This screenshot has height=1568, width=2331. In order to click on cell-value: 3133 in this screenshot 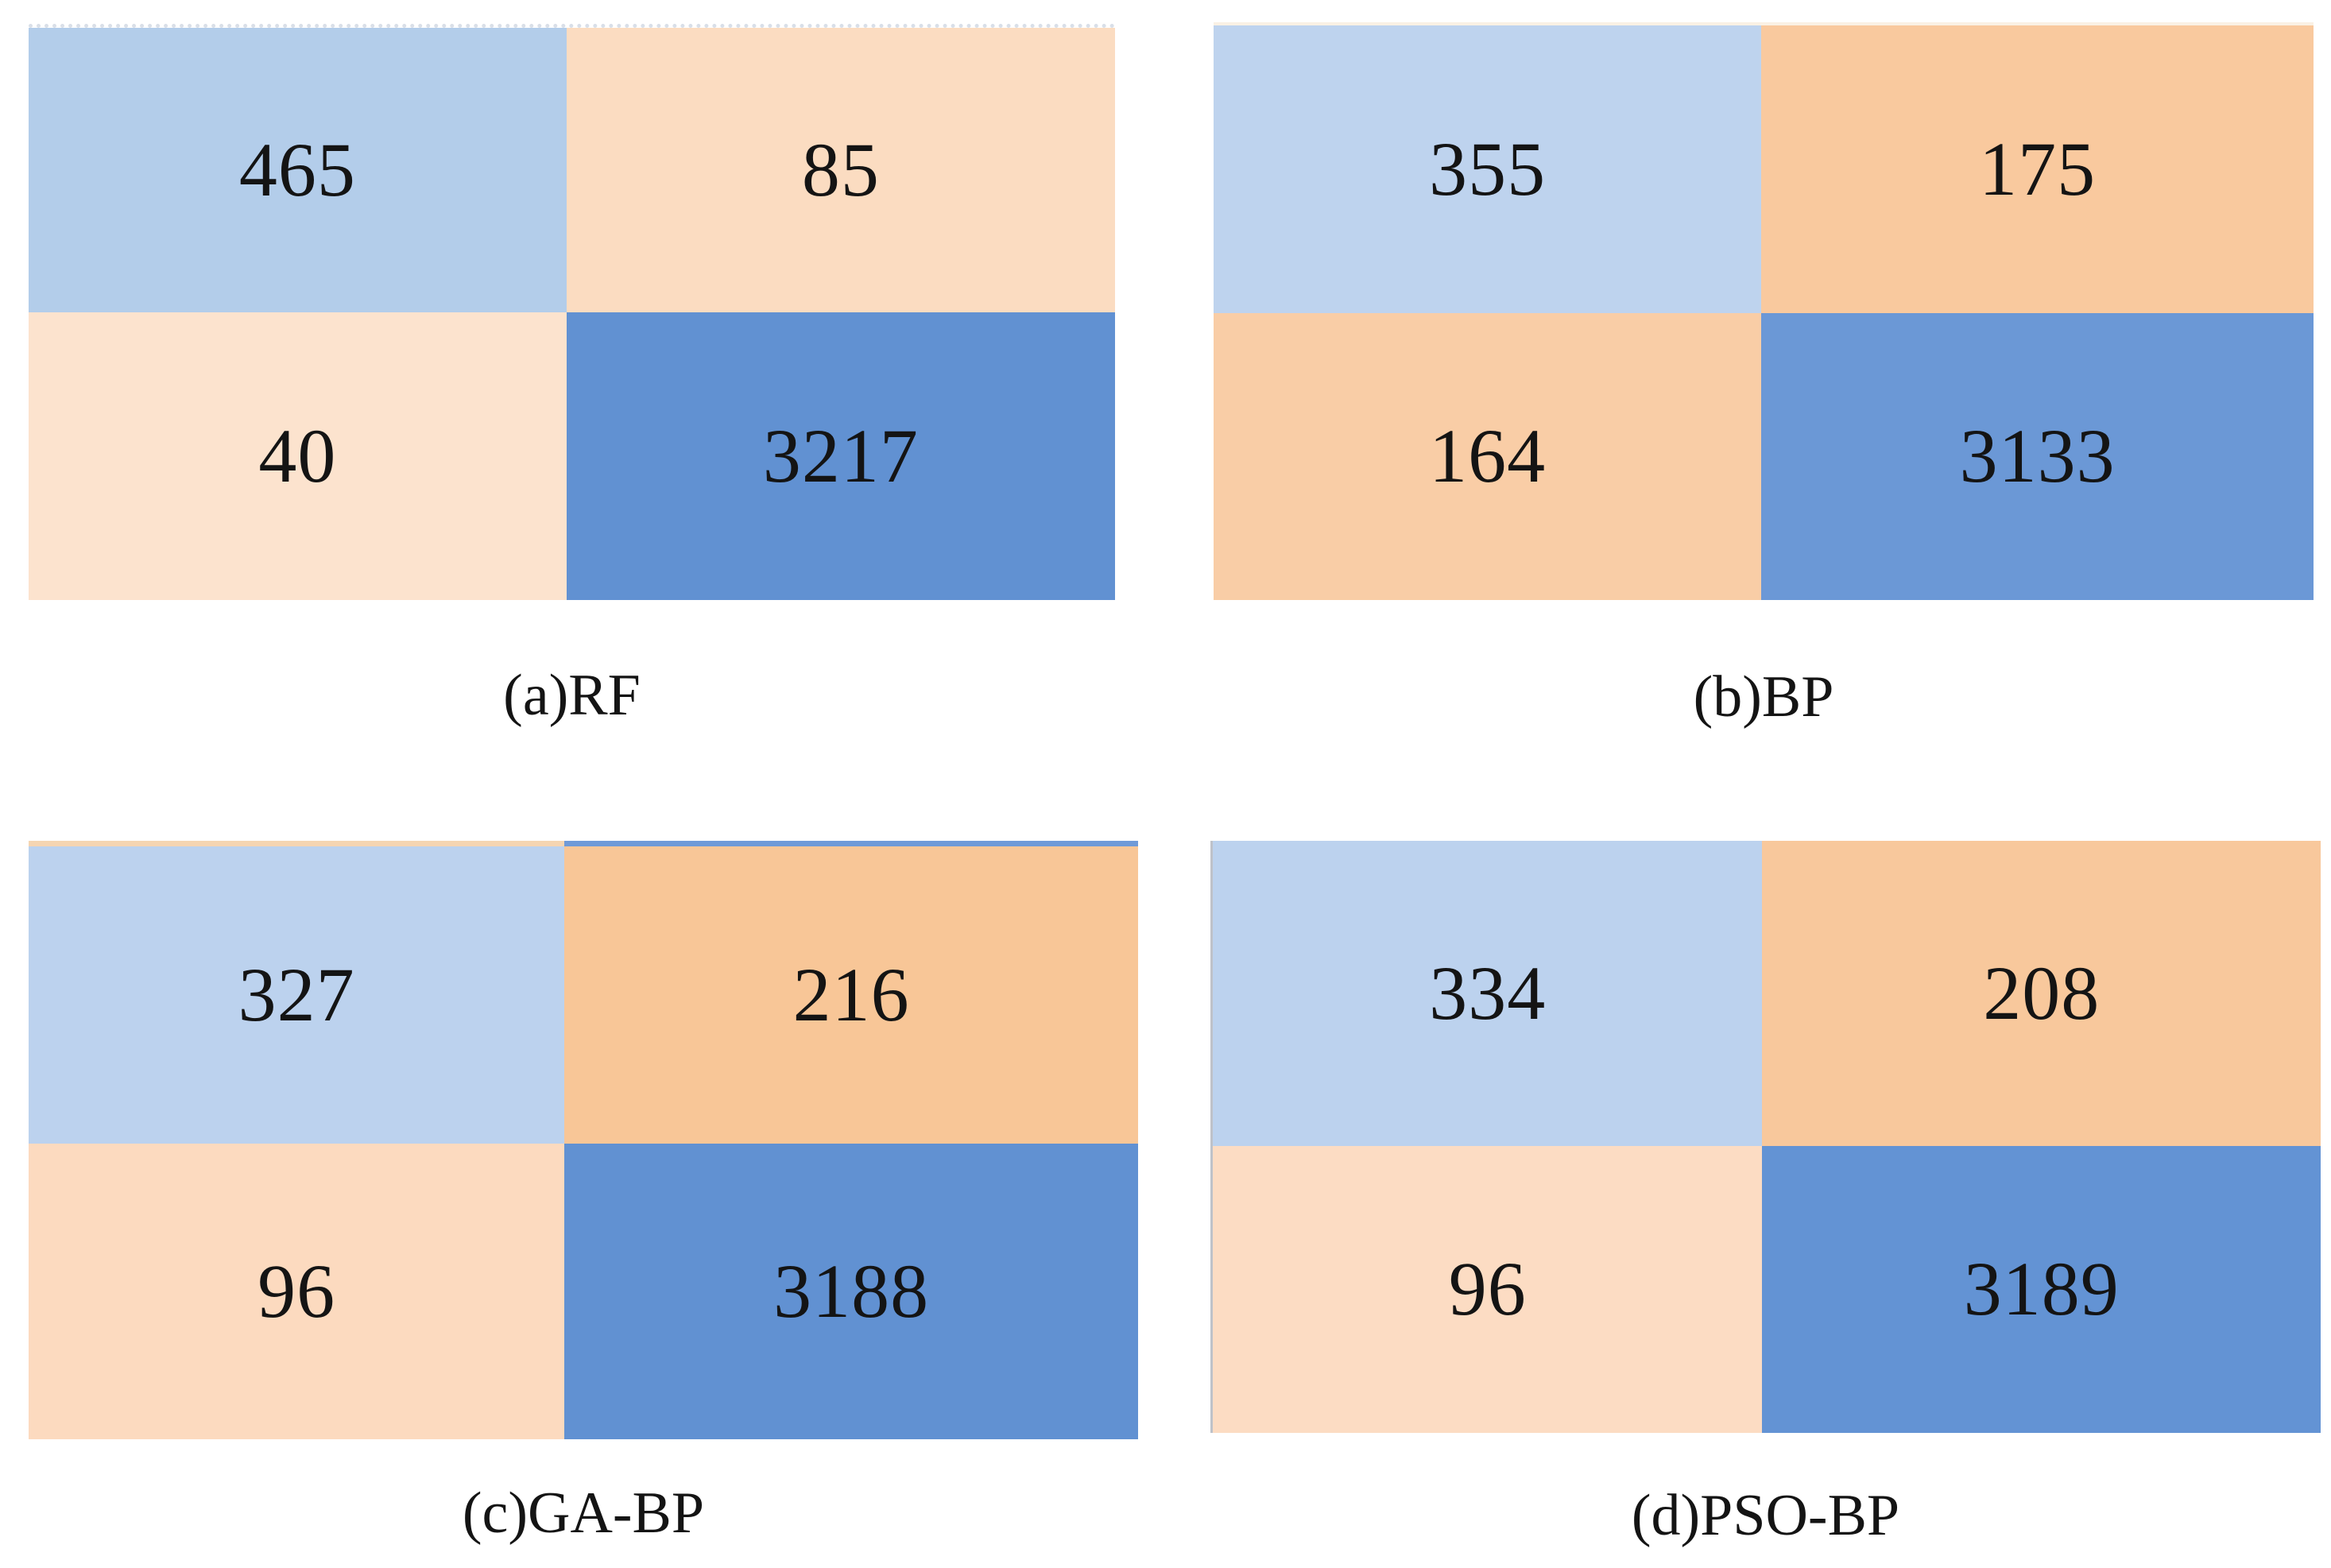, I will do `click(2037, 456)`.